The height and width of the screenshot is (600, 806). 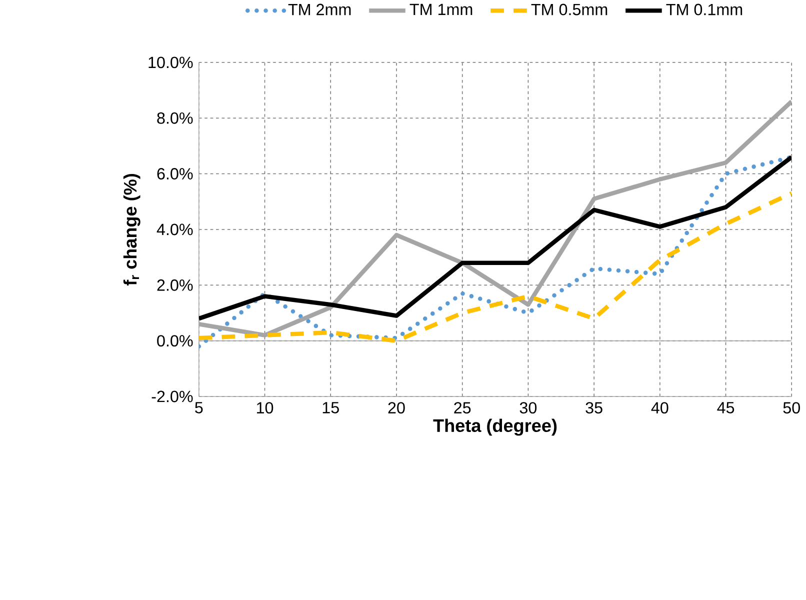 What do you see at coordinates (265, 408) in the screenshot?
I see `x-tick-label: 10` at bounding box center [265, 408].